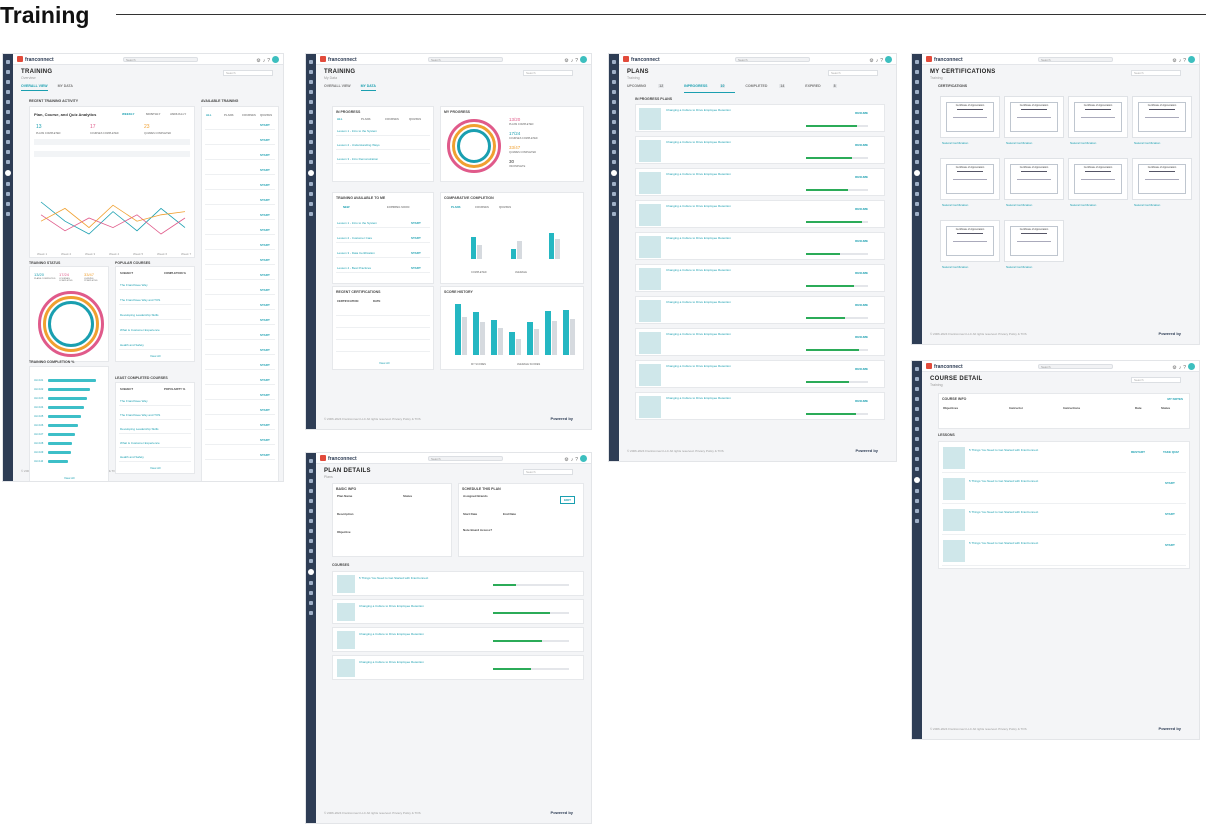 This screenshot has width=1206, height=824. I want to click on settings-icon: ⚙, so click(567, 460).